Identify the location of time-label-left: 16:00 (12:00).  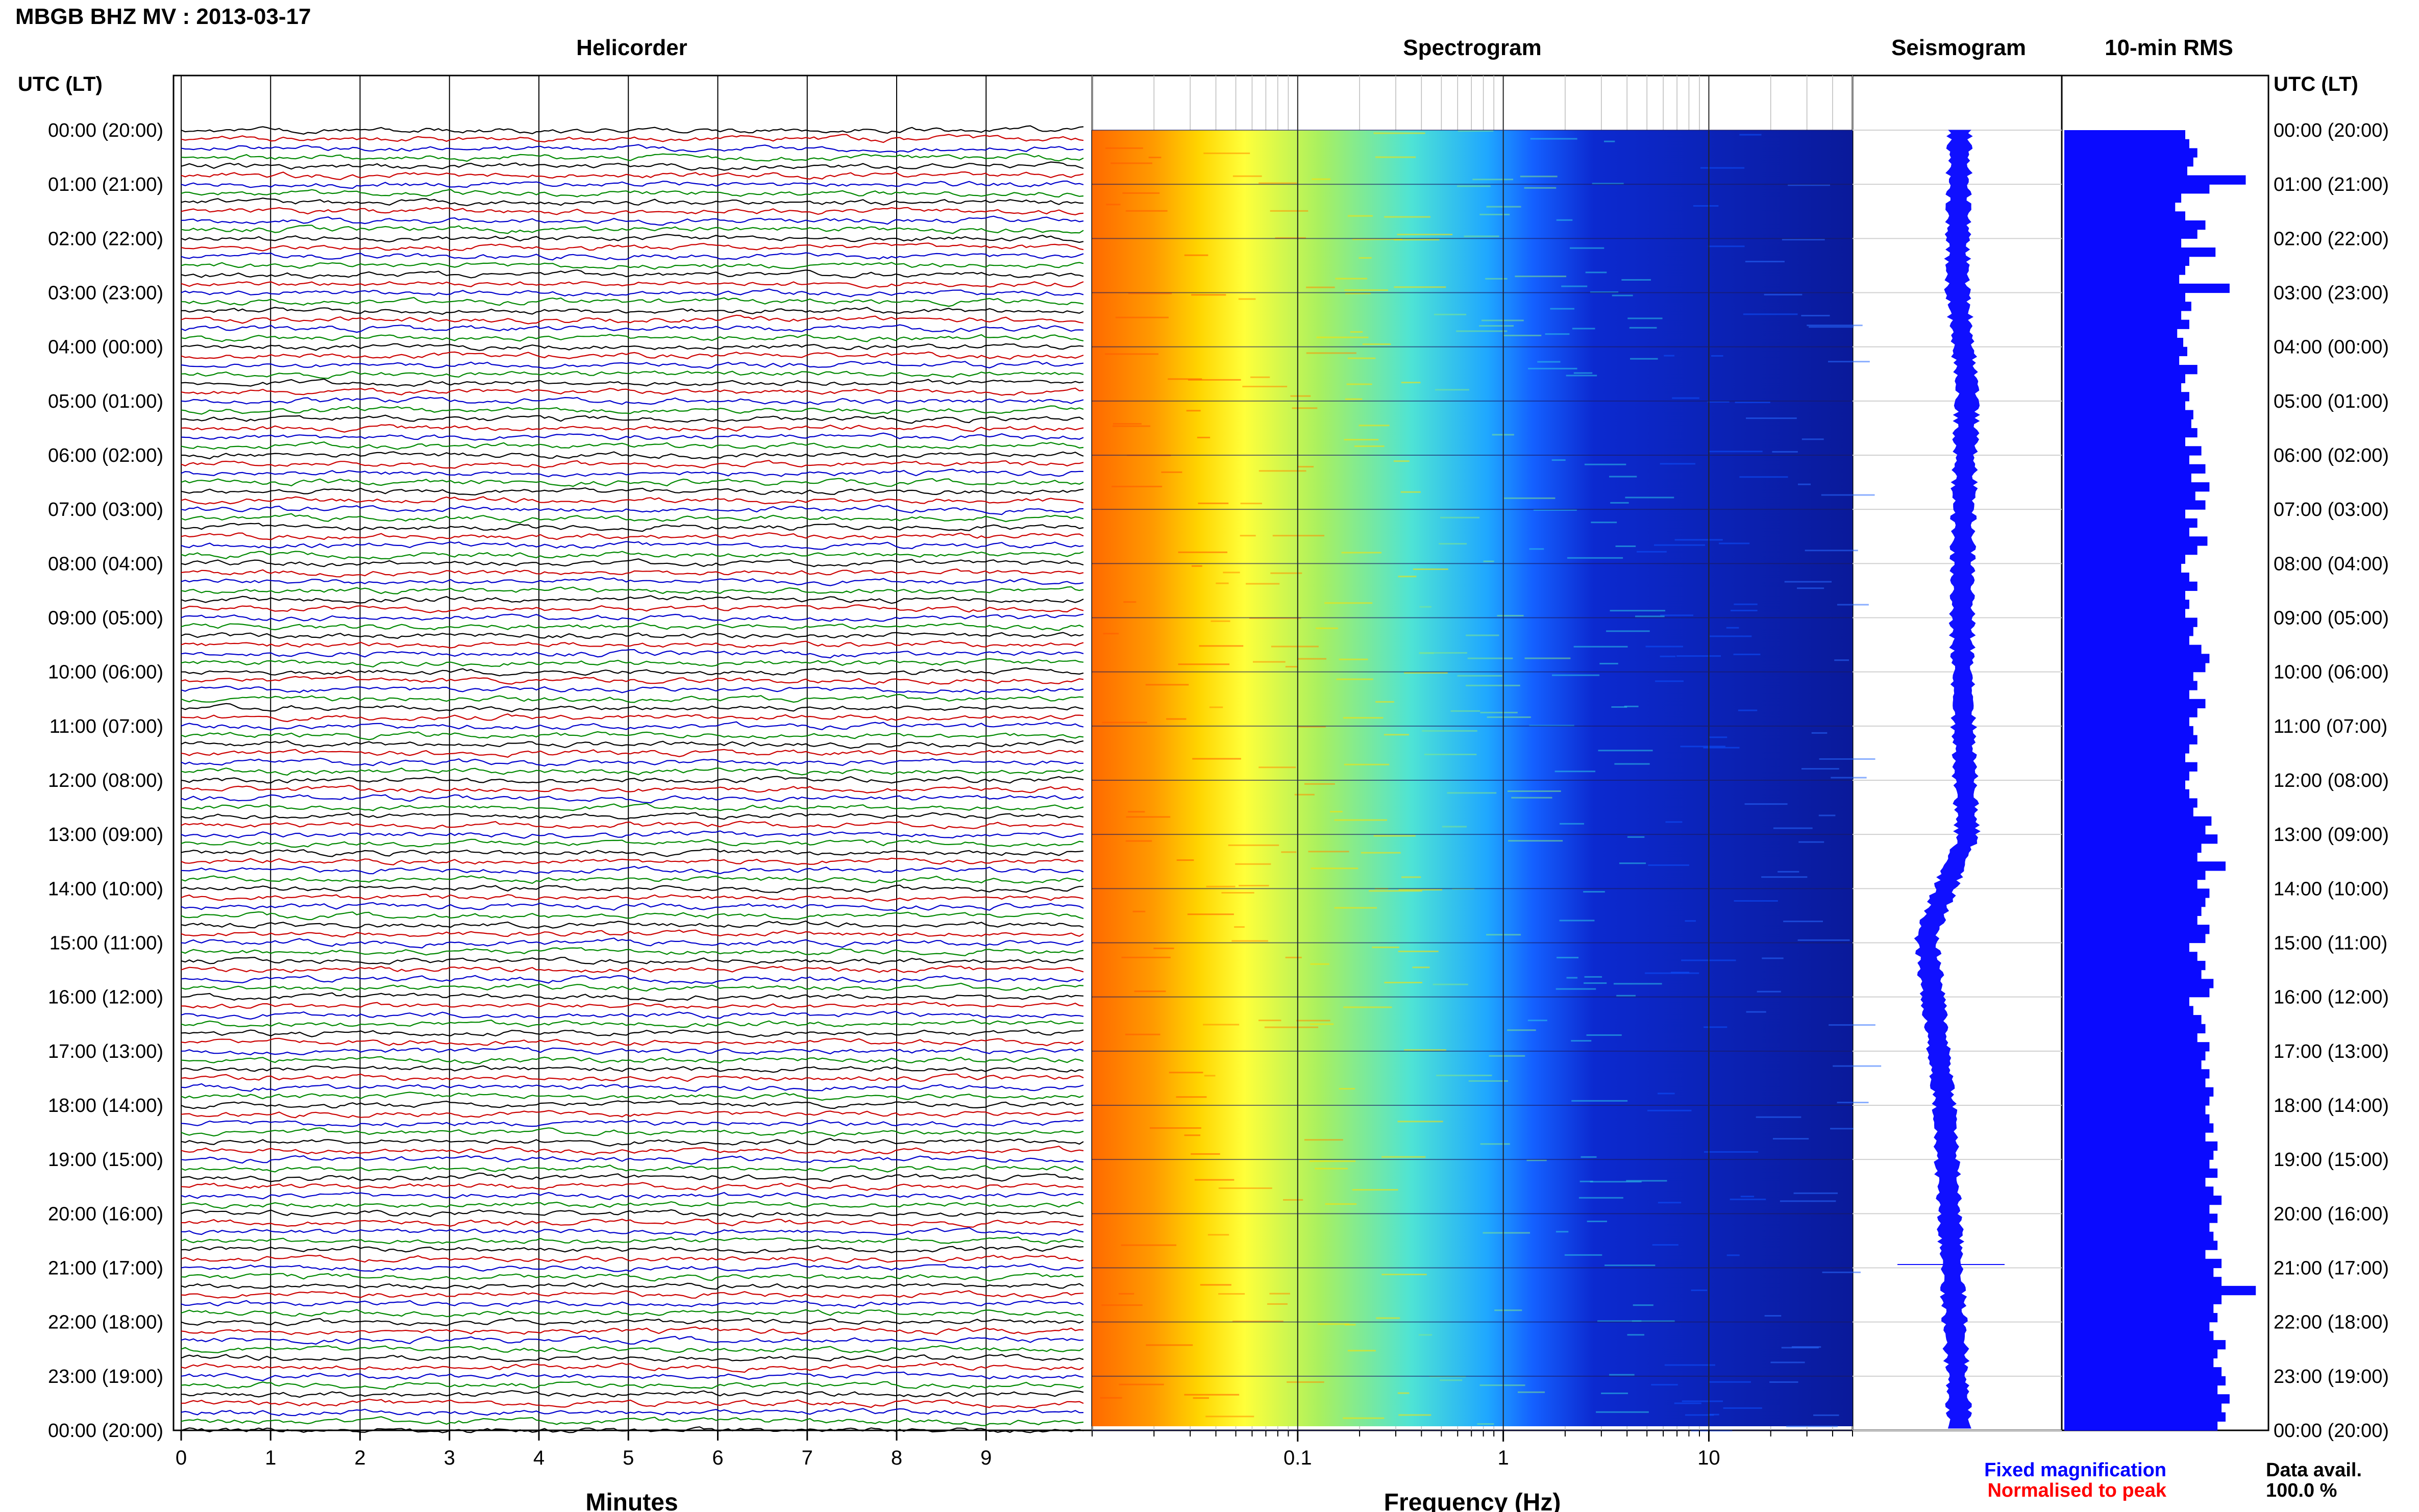
(105, 997).